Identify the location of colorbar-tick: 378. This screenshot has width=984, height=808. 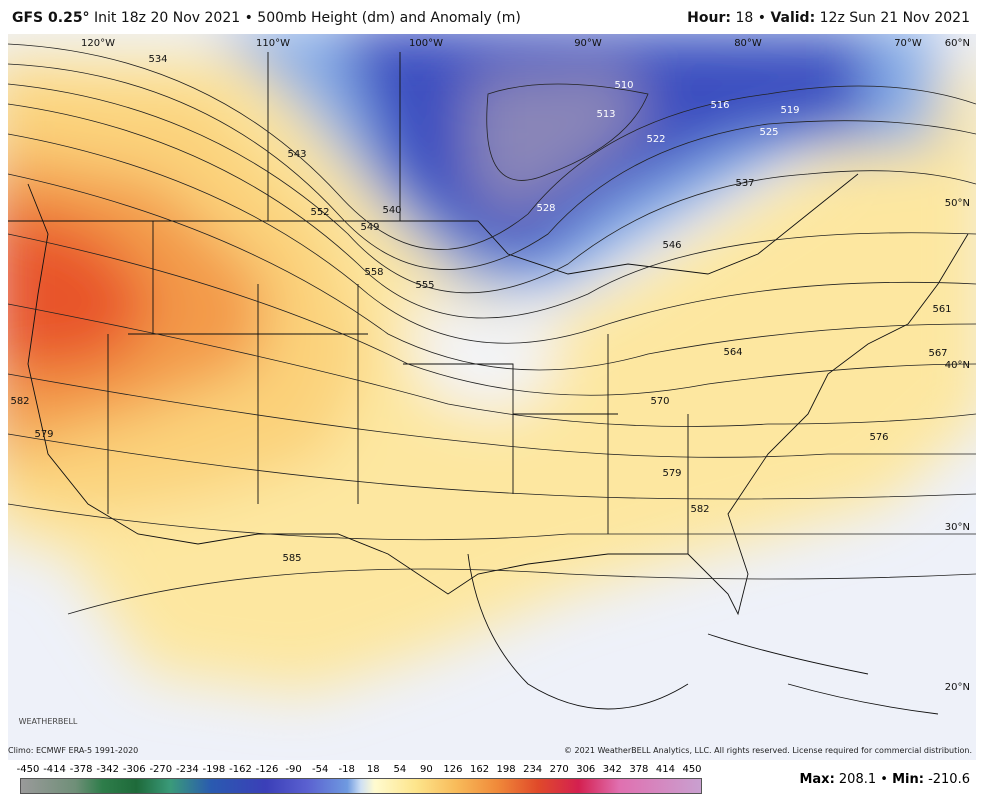
(639, 769).